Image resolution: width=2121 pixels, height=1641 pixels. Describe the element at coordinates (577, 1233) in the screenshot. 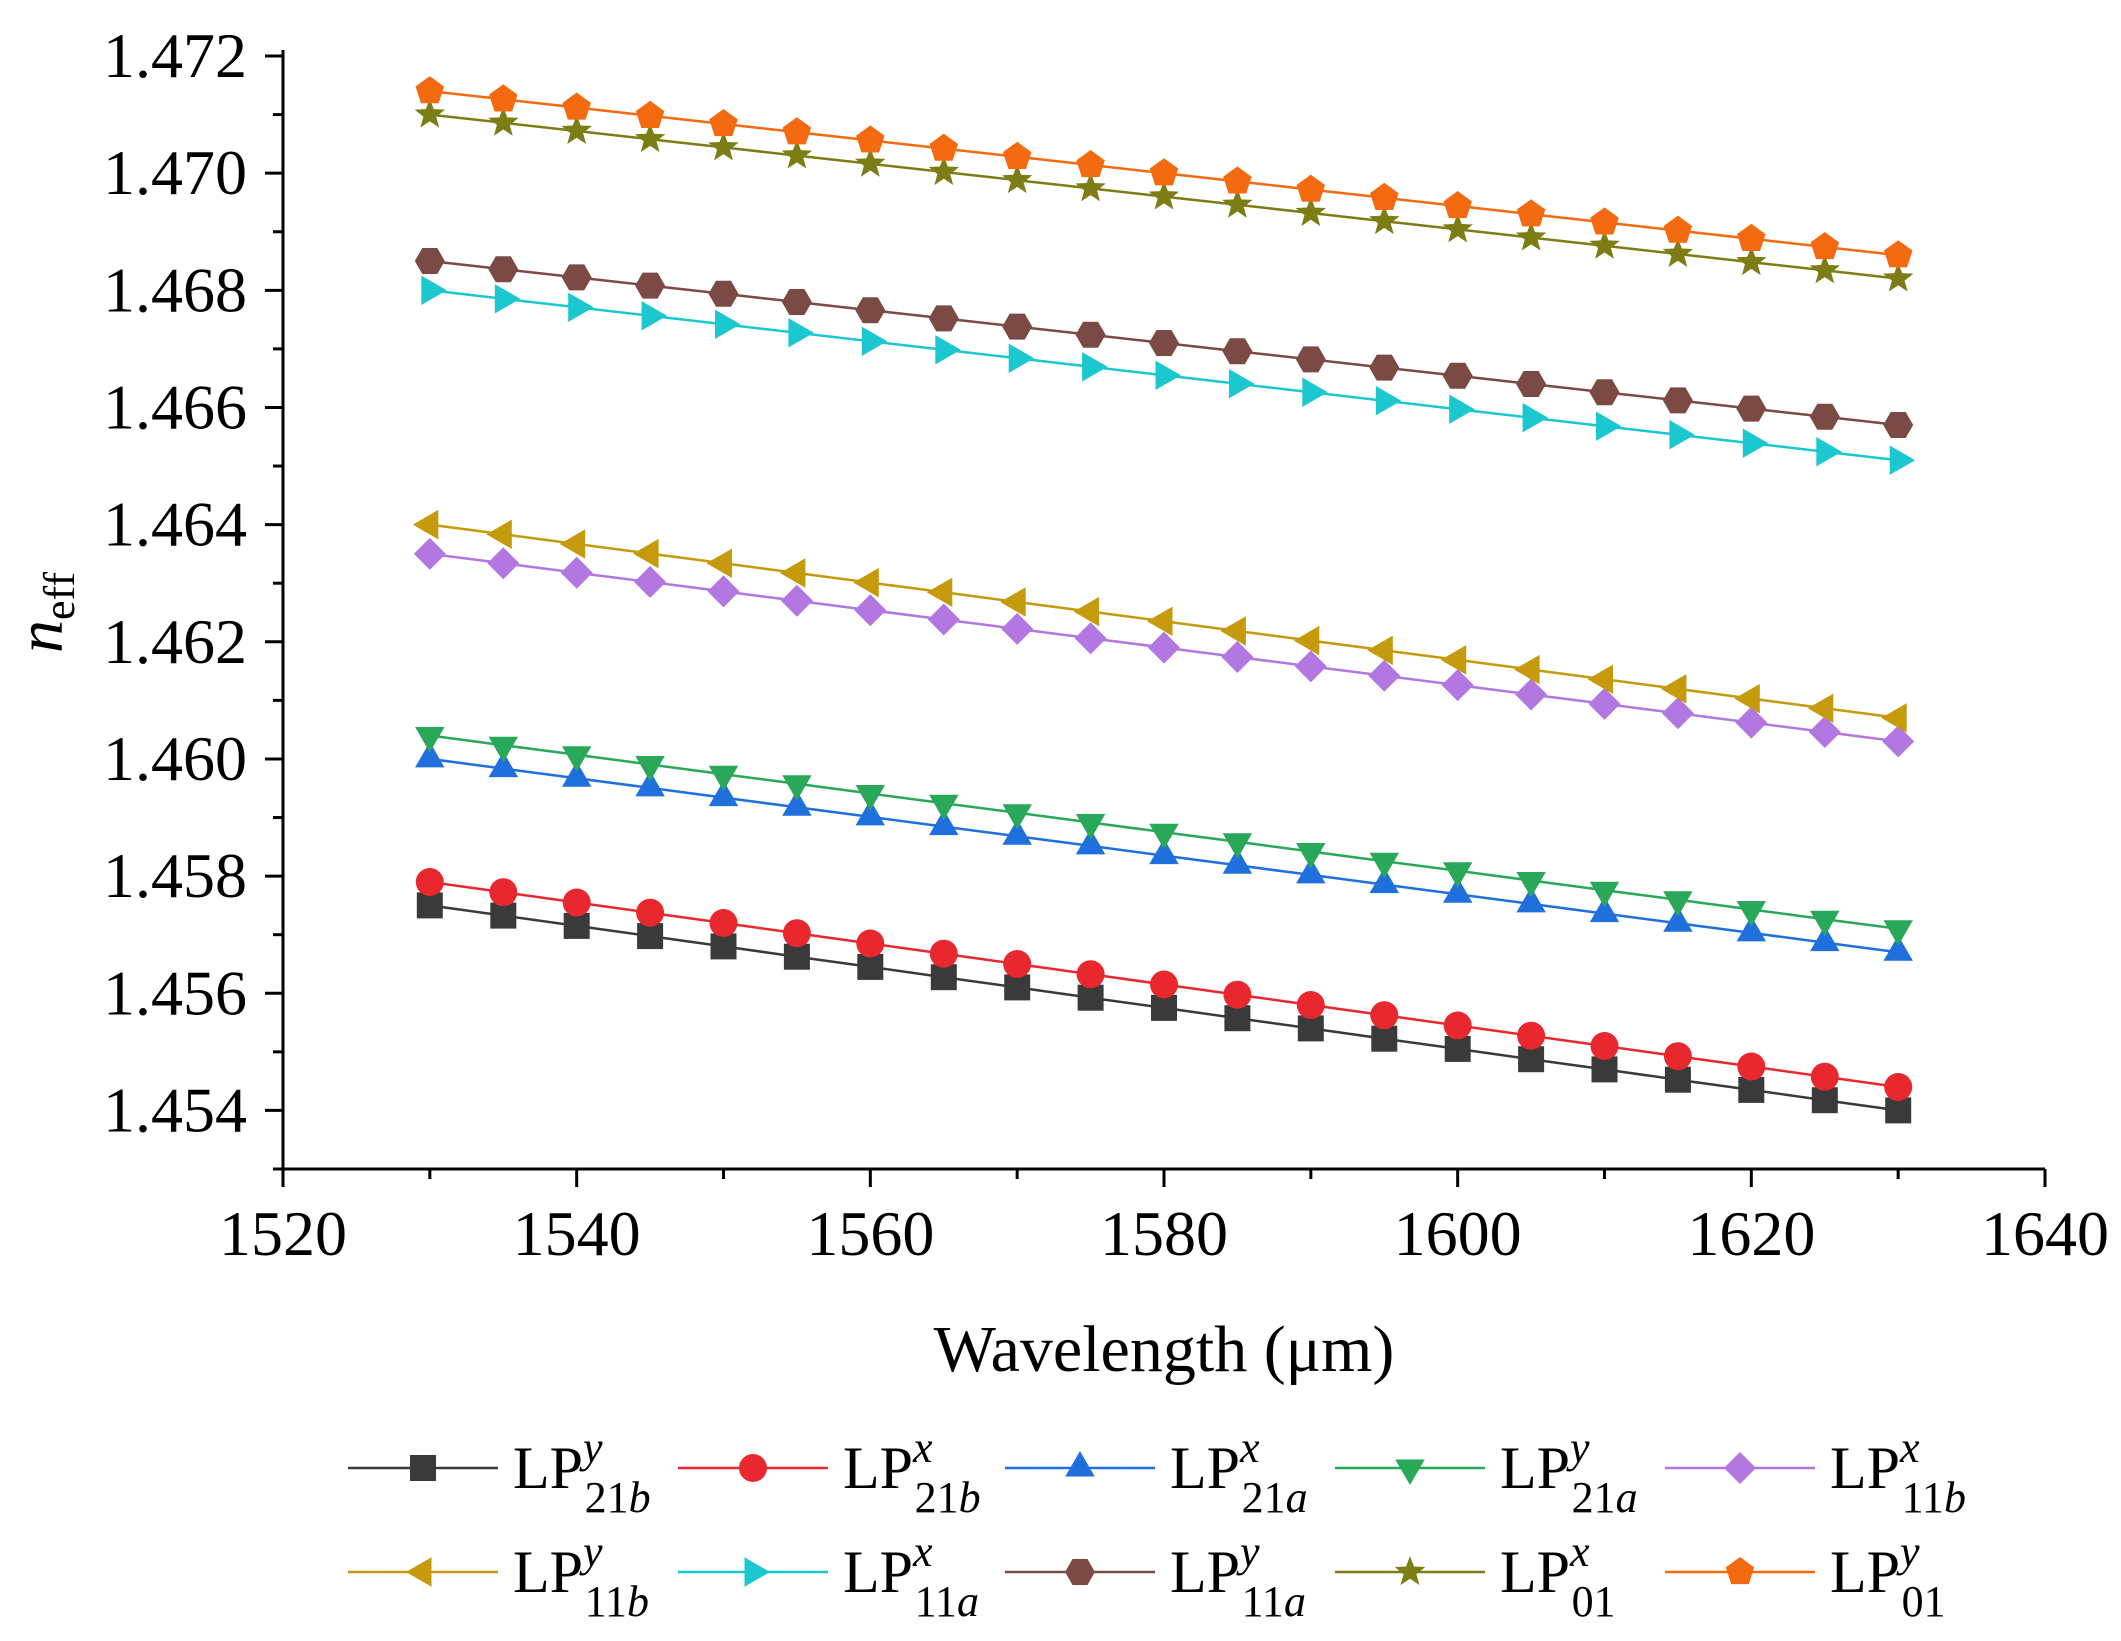

I see `x-tick-label: 1540` at that location.